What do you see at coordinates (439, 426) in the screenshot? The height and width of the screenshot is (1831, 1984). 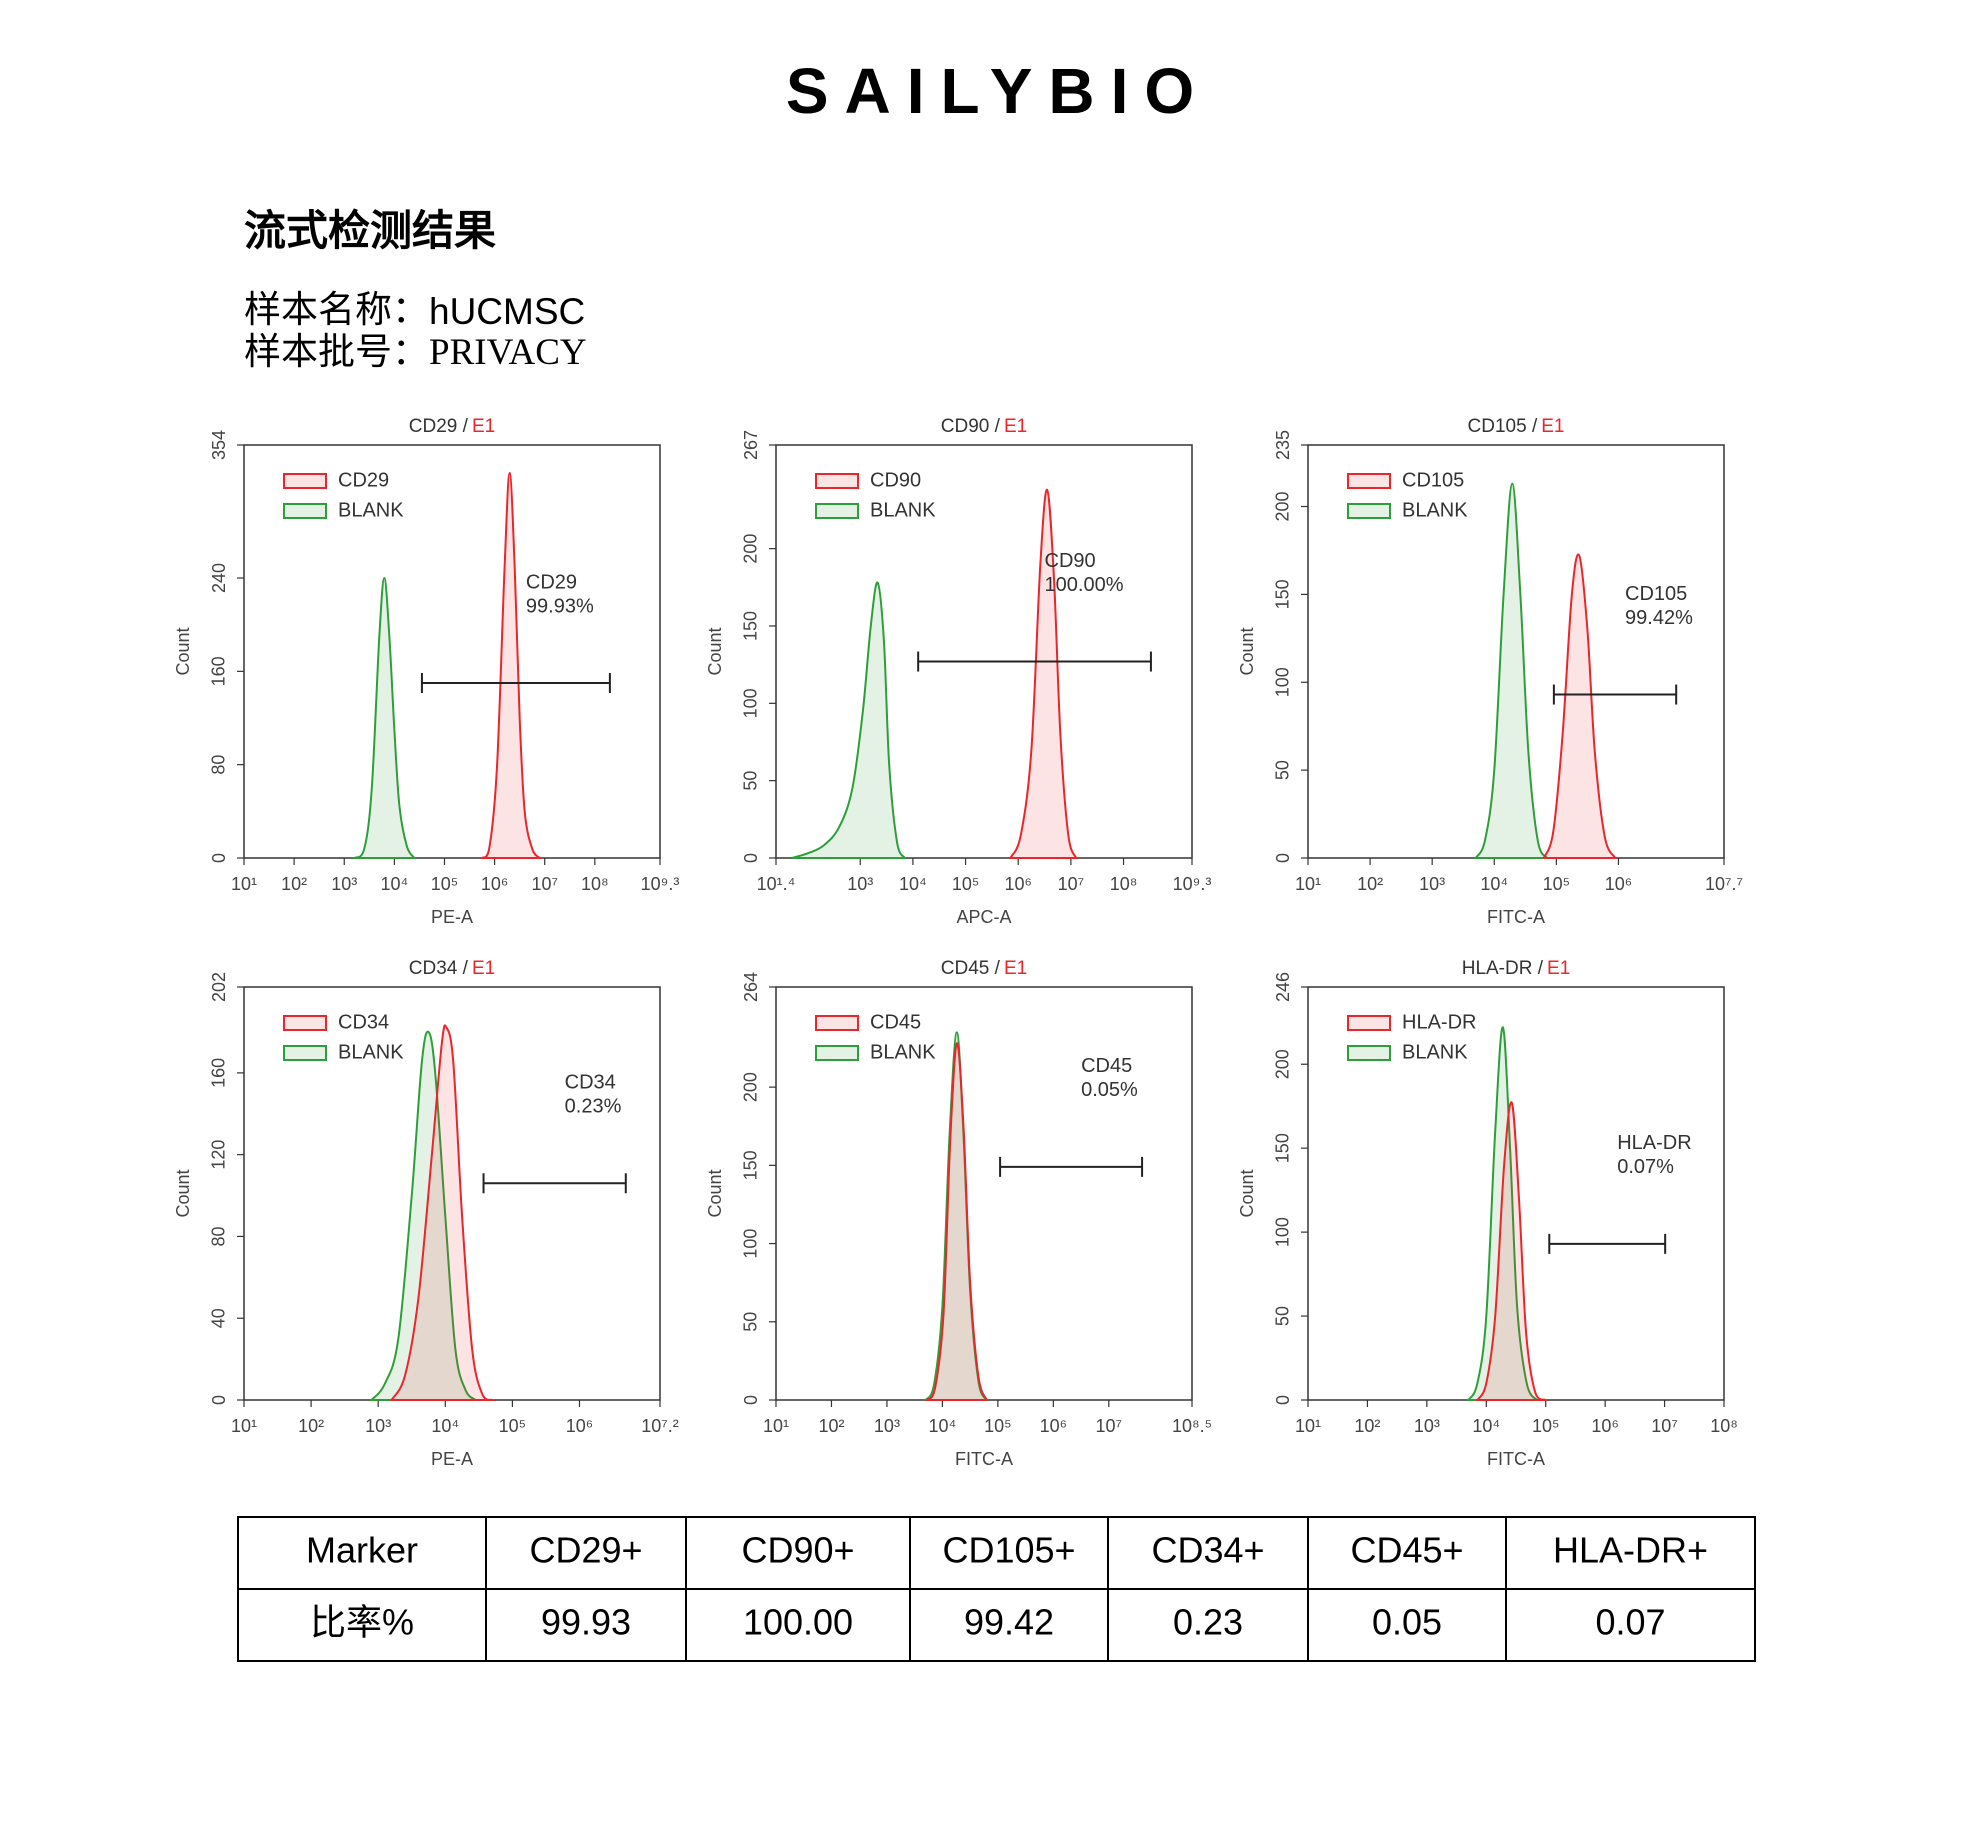 I see `chart-title-text: CD29 /` at bounding box center [439, 426].